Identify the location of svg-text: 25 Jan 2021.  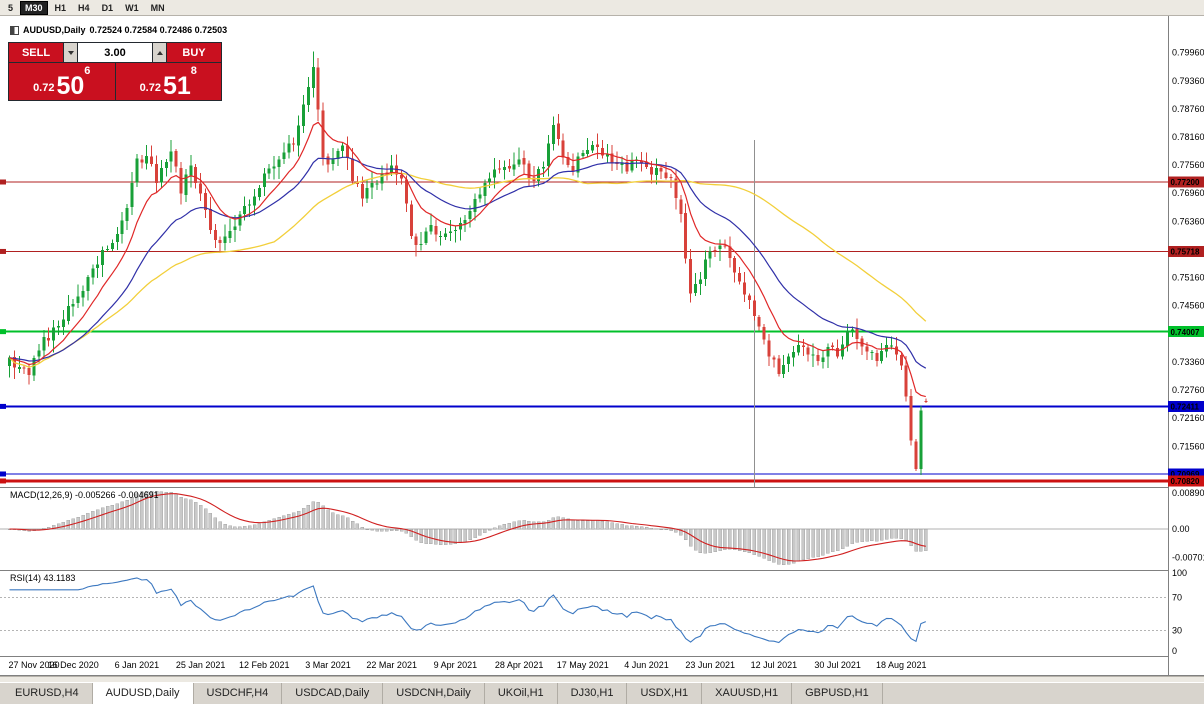
(201, 665).